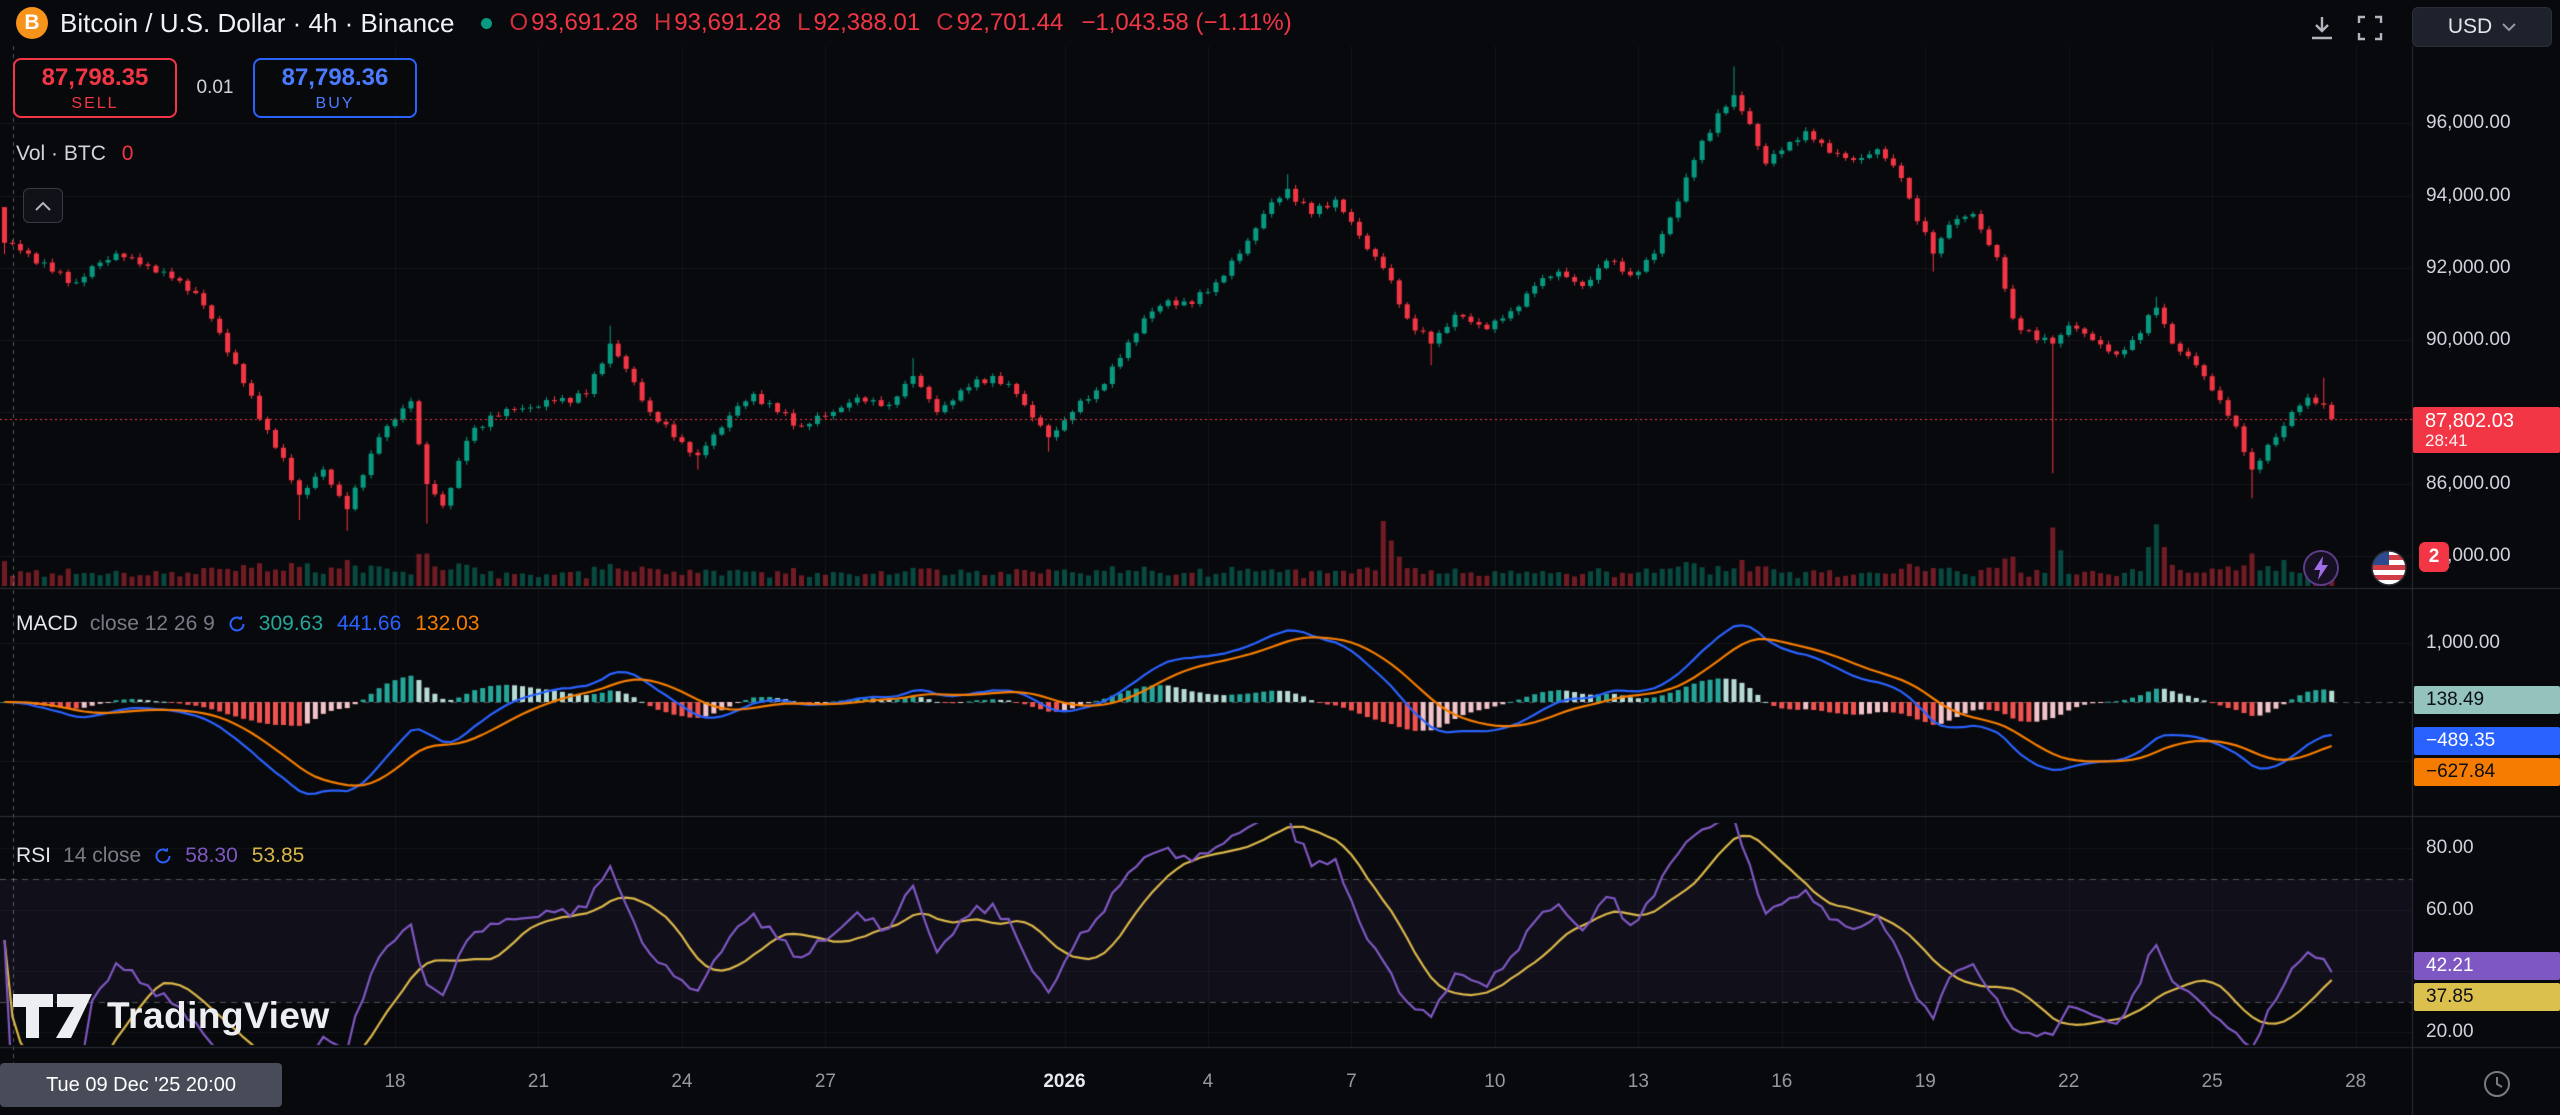 This screenshot has height=1115, width=2560. Describe the element at coordinates (2212, 1081) in the screenshot. I see `time-axis-label: 25` at that location.